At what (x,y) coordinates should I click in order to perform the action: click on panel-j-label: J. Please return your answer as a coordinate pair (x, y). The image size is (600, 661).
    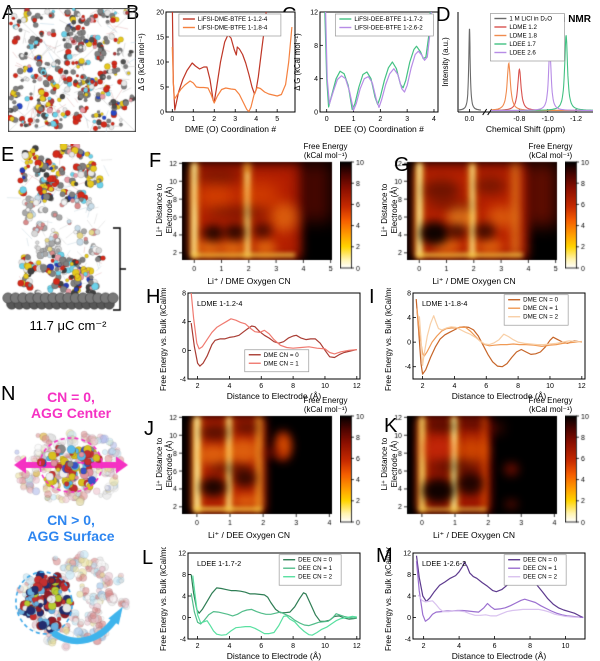
    Looking at the image, I should click on (149, 429).